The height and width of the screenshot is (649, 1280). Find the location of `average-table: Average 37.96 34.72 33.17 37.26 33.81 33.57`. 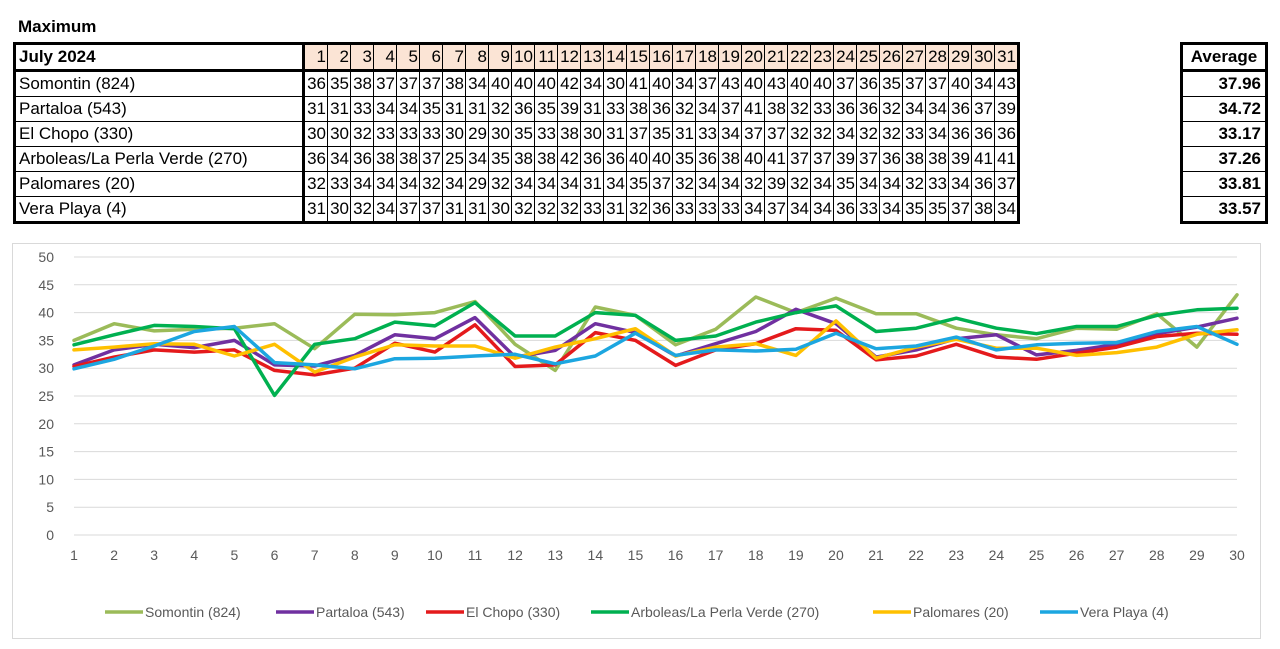

average-table: Average 37.96 34.72 33.17 37.26 33.81 33.57 is located at coordinates (1224, 133).